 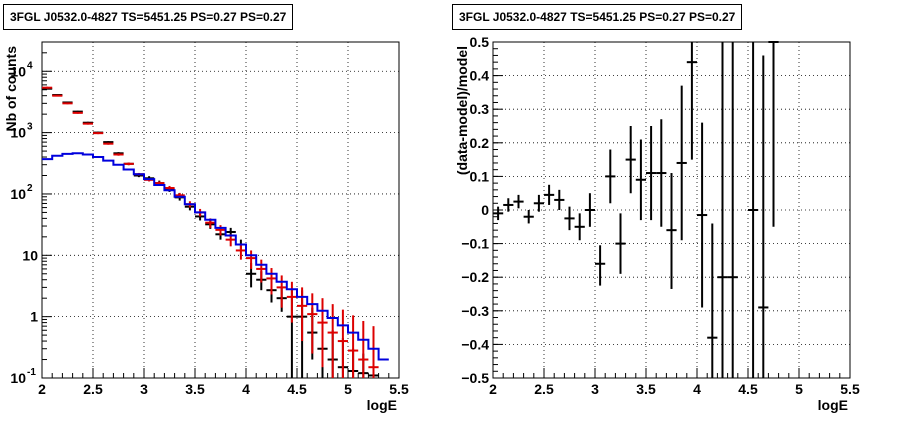 I want to click on right-x-axis-label: logE, so click(x=833, y=405).